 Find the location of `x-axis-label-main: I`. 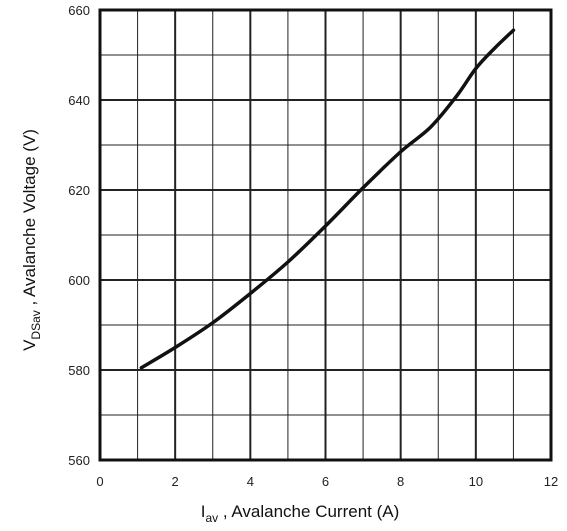

x-axis-label-main: I is located at coordinates (203, 511).